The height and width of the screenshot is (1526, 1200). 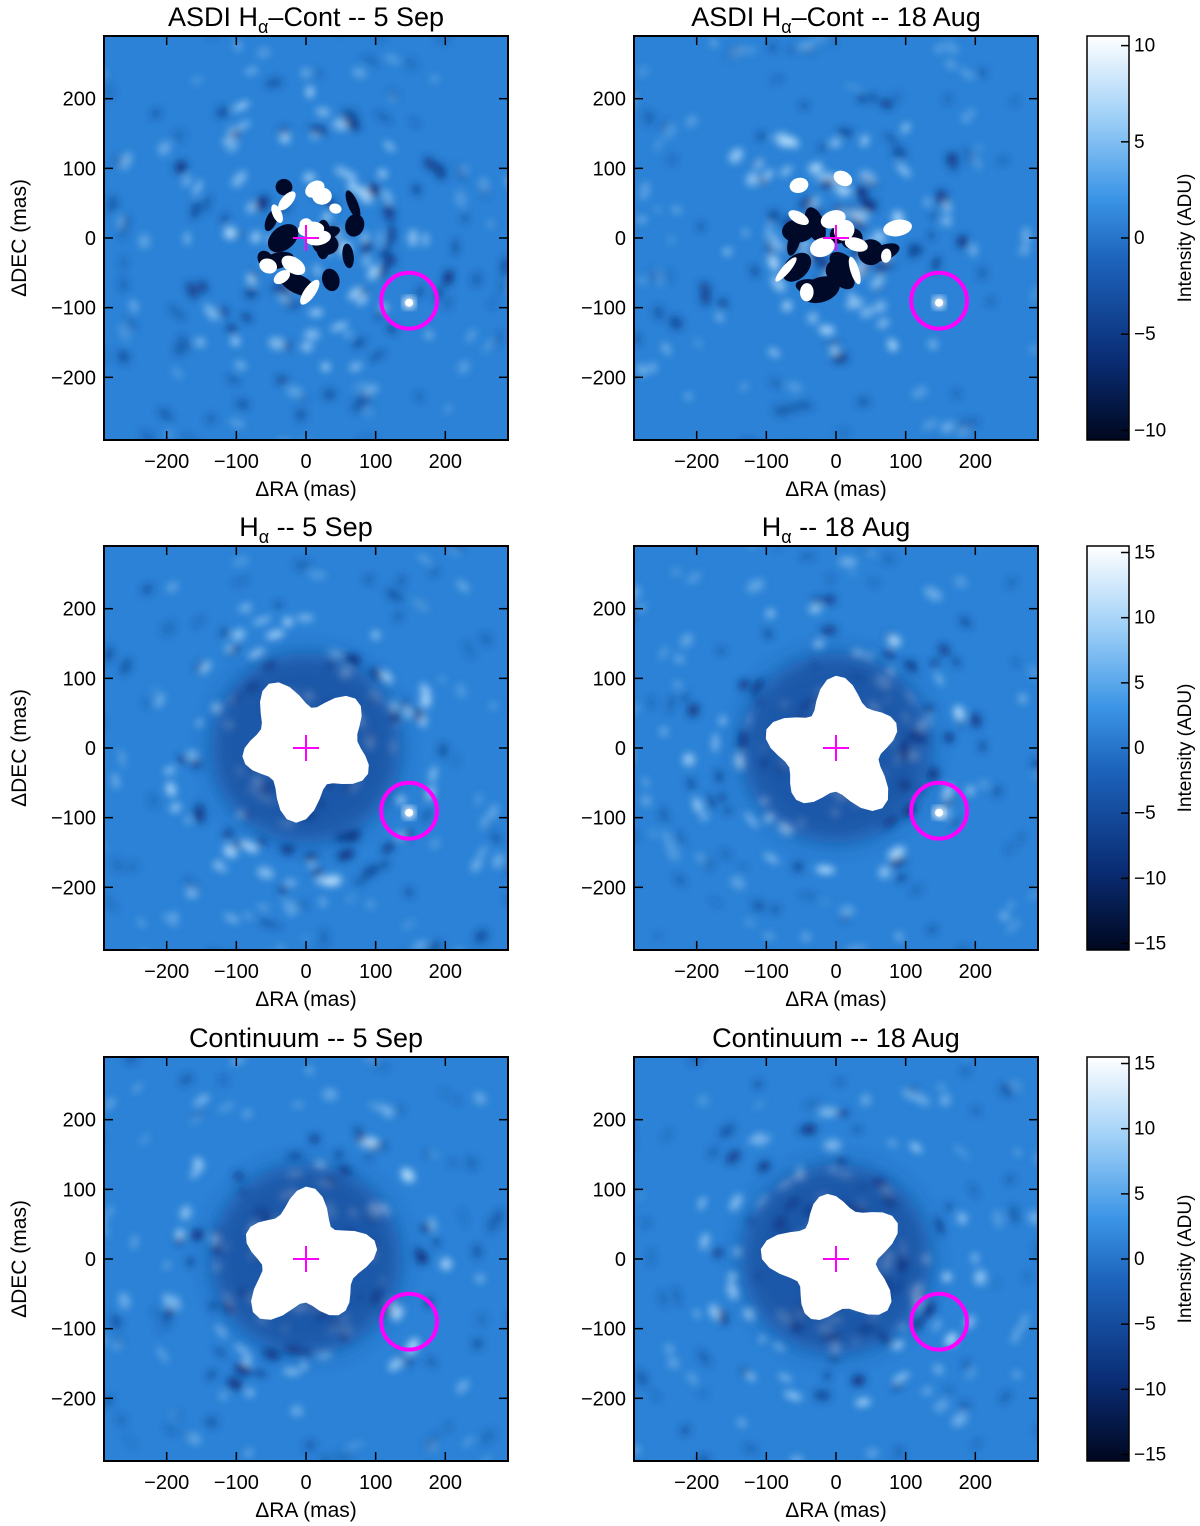 What do you see at coordinates (306, 999) in the screenshot?
I see `x-axis-label: ΔRA (mas)` at bounding box center [306, 999].